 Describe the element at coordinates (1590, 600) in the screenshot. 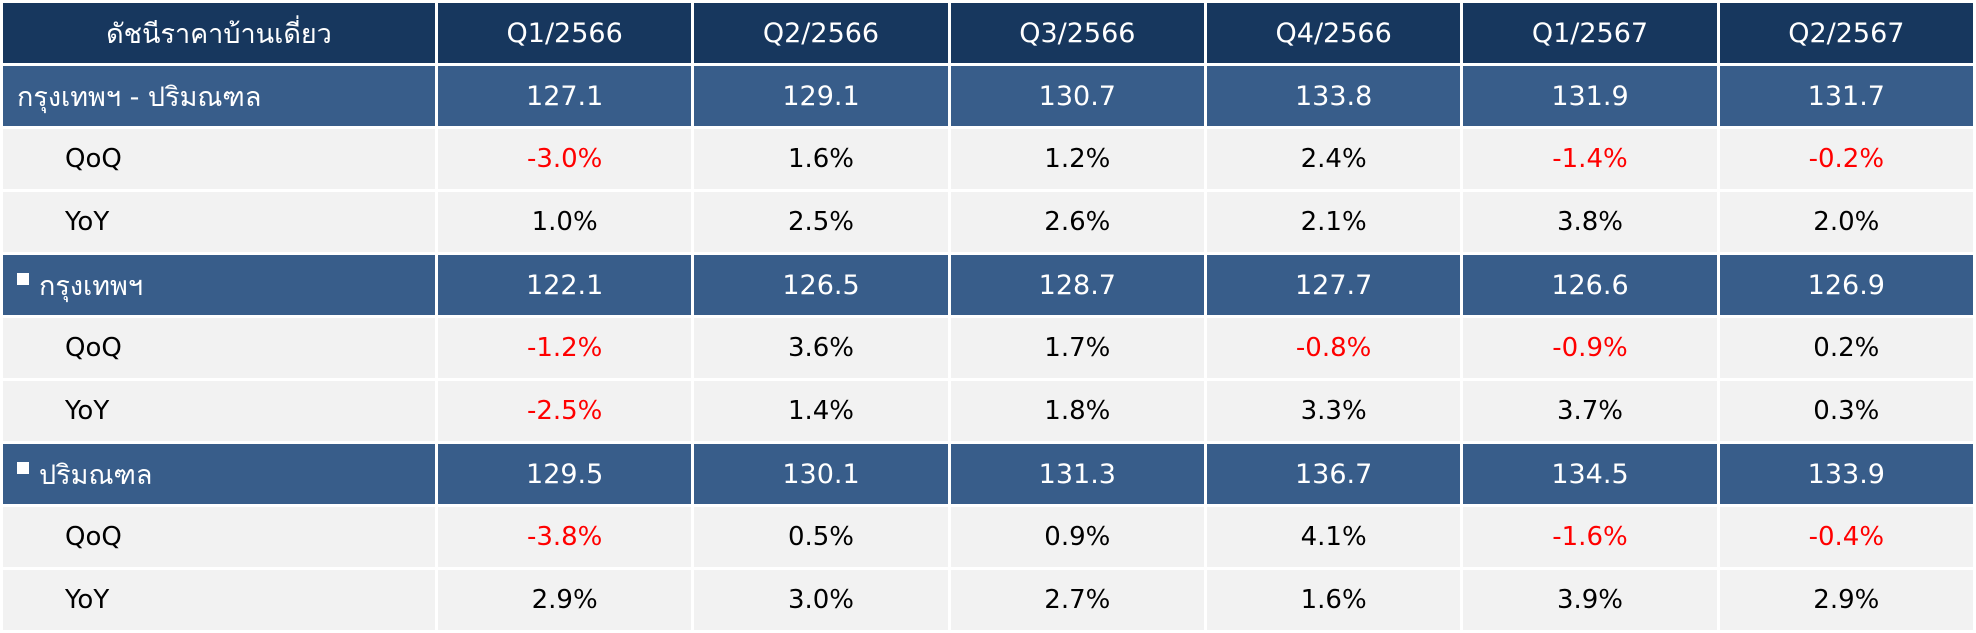

I see `change-value-cell: 3.9%` at that location.